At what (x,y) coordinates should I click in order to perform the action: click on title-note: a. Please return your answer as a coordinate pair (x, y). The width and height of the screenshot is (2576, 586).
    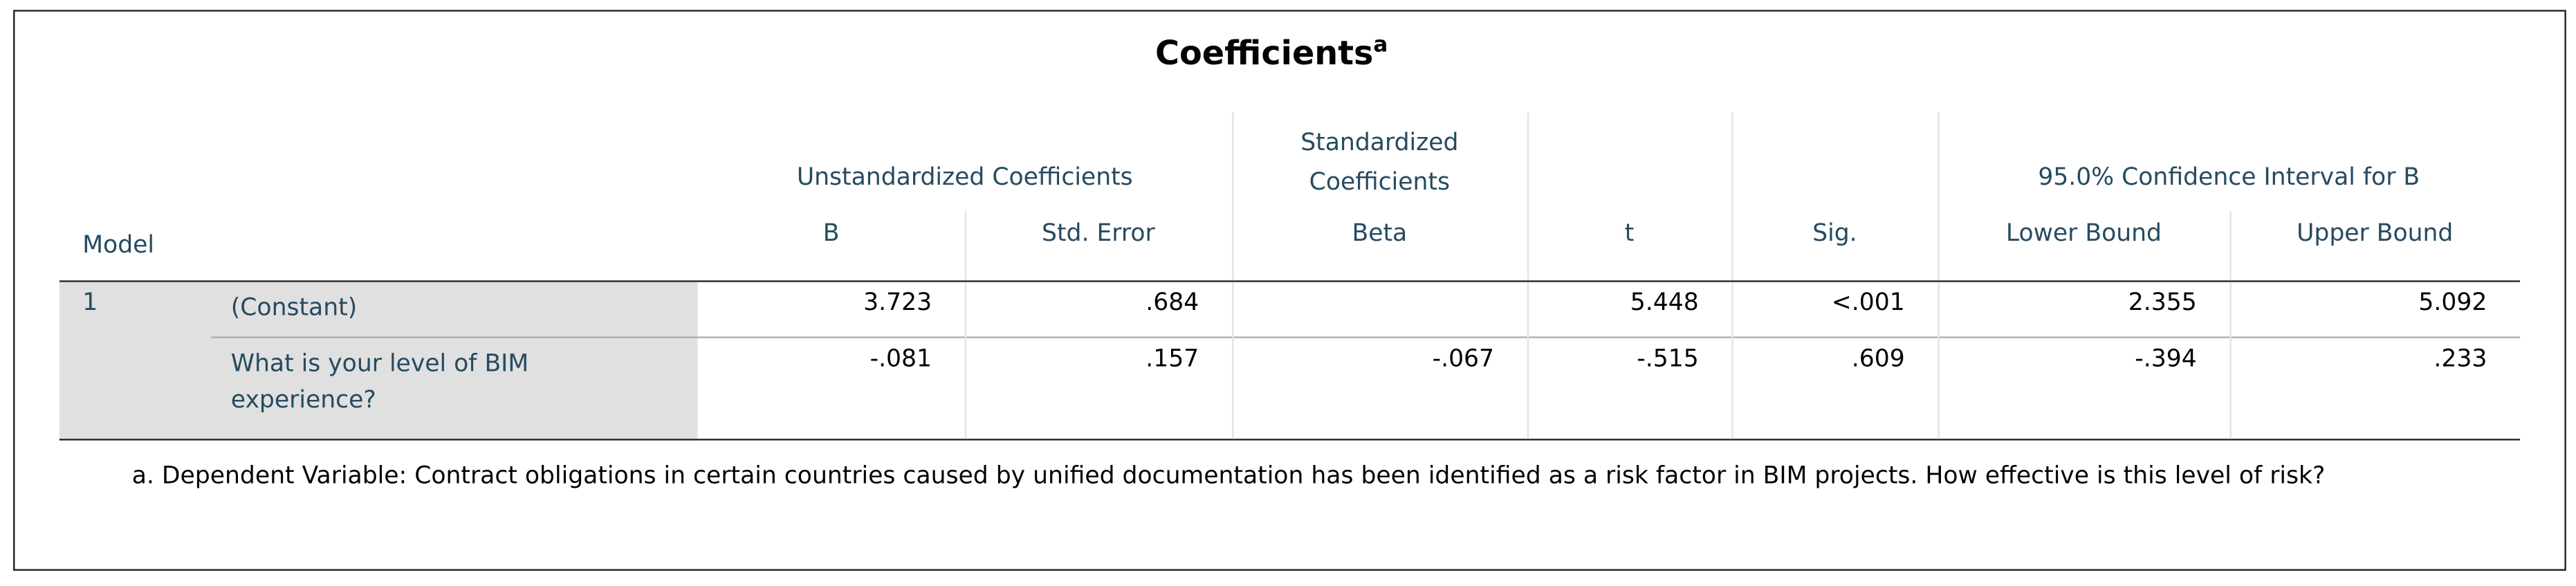
    Looking at the image, I should click on (1380, 46).